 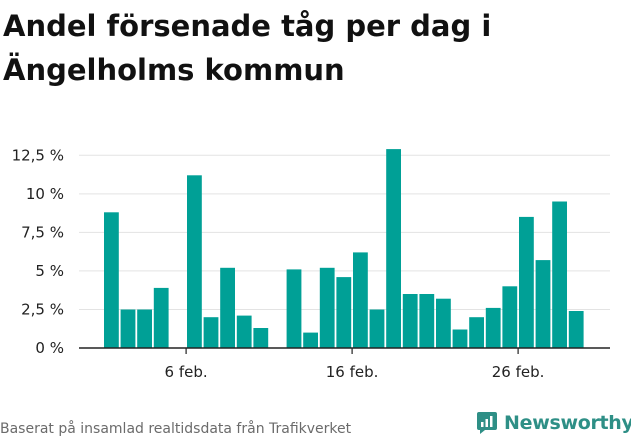 I want to click on y-tick-label: 0 %, so click(x=49, y=348).